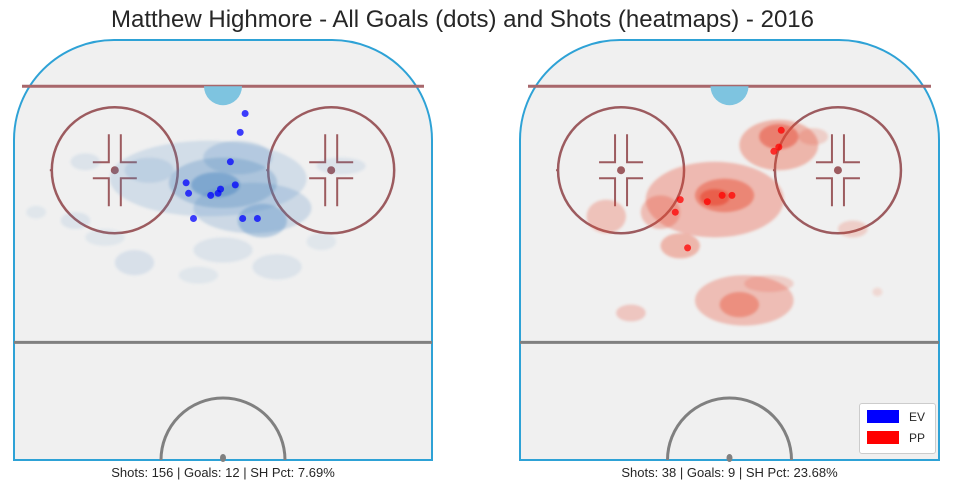  What do you see at coordinates (223, 472) in the screenshot?
I see `ev-caption: Shots: 156 | Goals: 12 | SH Pct: 7.69%` at bounding box center [223, 472].